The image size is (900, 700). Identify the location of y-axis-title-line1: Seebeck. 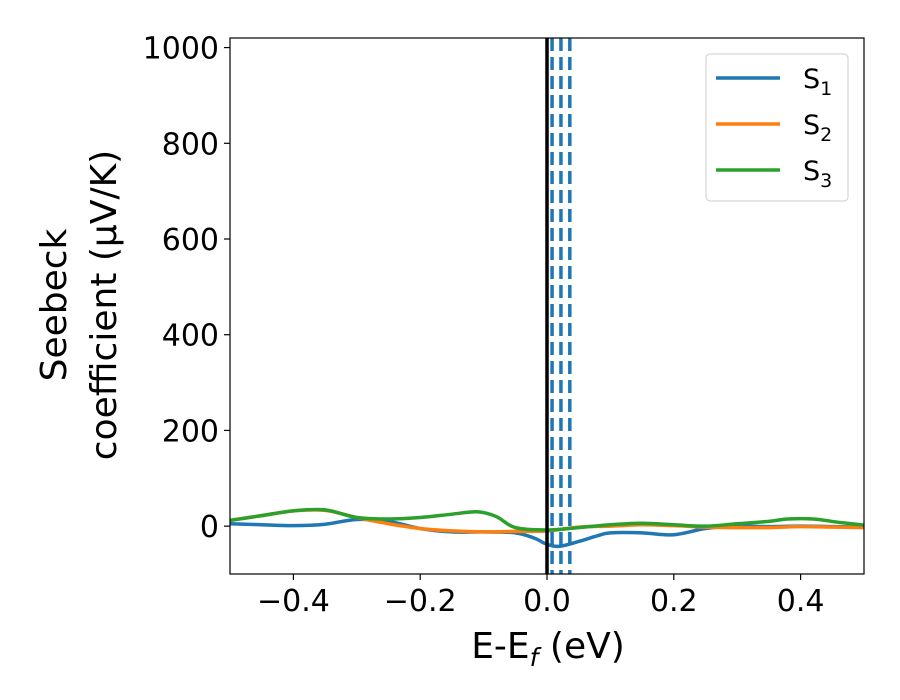
(54, 304).